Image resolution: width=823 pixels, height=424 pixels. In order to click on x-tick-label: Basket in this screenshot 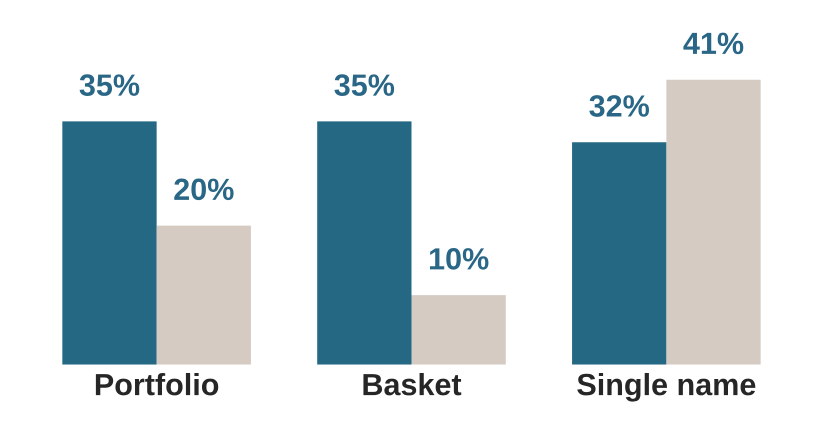, I will do `click(412, 384)`.